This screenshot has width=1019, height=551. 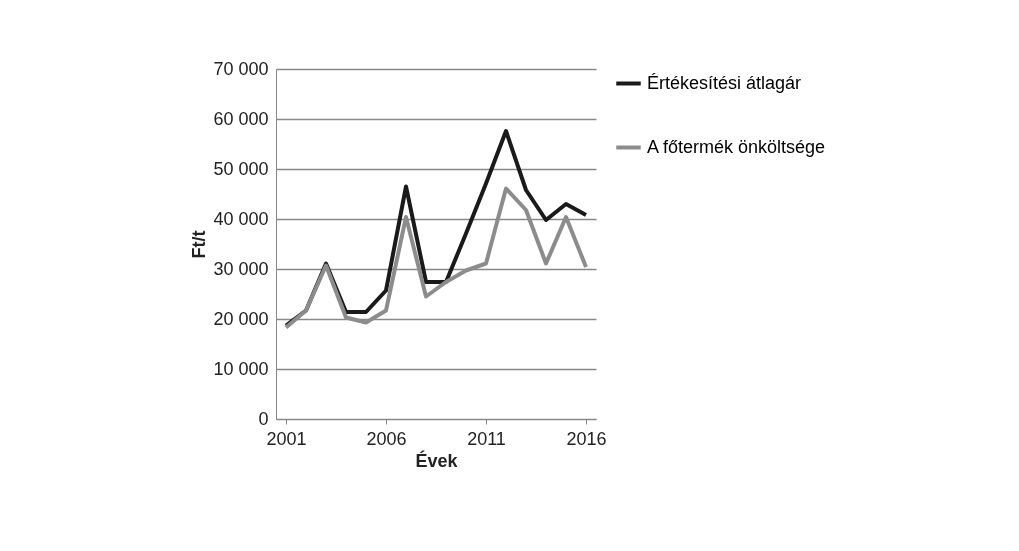 I want to click on x-tick-label: 2006, so click(x=386, y=438).